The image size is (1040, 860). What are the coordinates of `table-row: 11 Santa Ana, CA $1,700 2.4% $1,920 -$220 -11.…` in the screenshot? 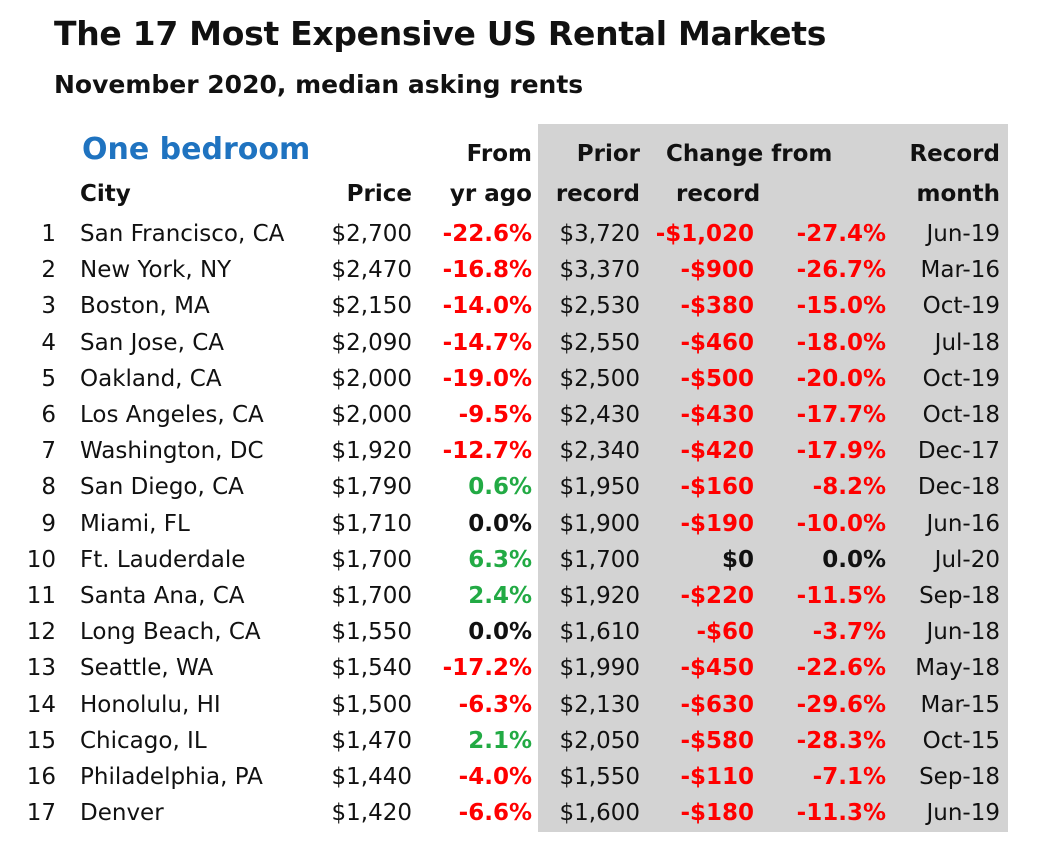 It's located at (520, 600).